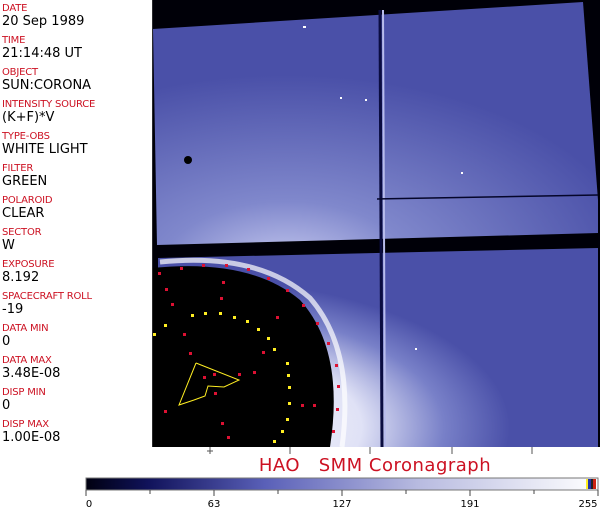 This screenshot has height=512, width=600. What do you see at coordinates (22, 232) in the screenshot?
I see `field-label: SECTOR` at bounding box center [22, 232].